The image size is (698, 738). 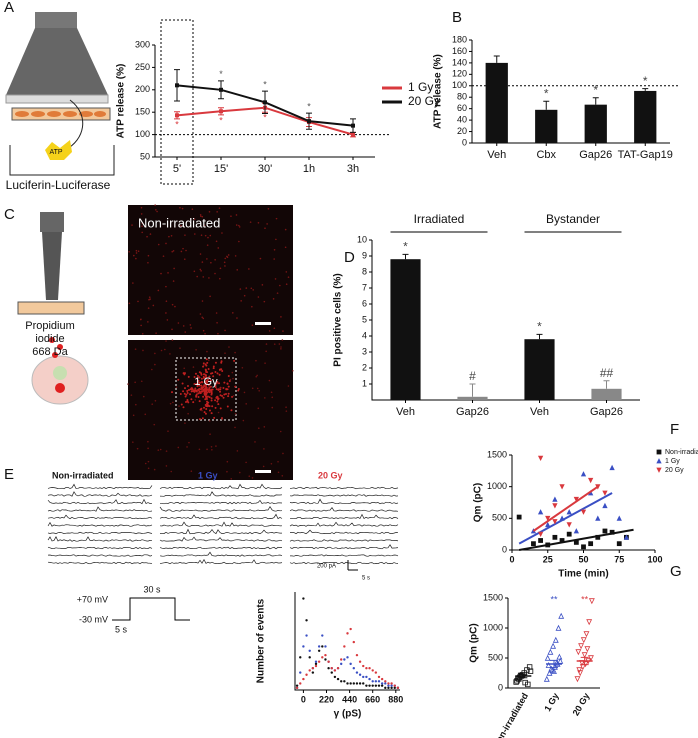 What do you see at coordinates (674, 429) in the screenshot?
I see `panel-letter: F` at bounding box center [674, 429].